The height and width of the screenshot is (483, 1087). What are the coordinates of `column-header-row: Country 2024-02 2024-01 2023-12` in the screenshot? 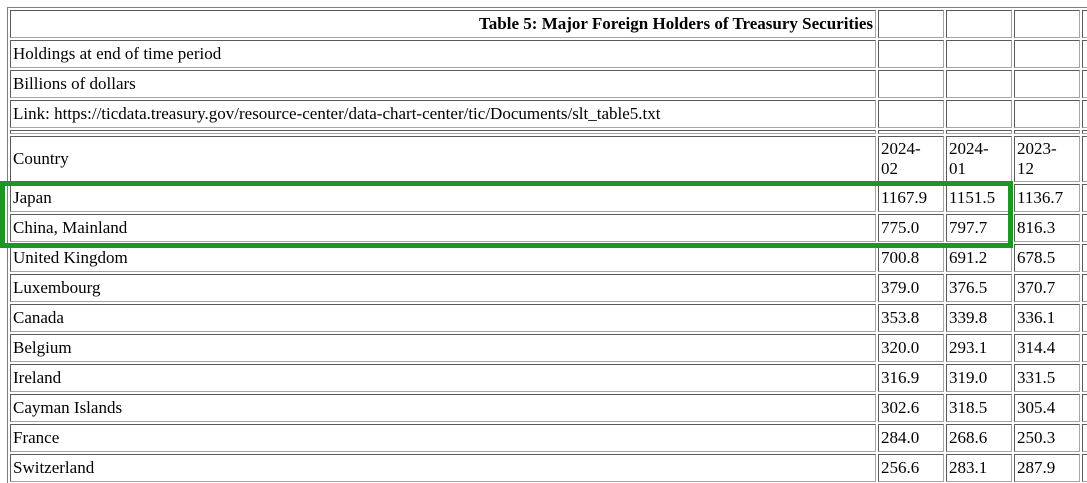 It's located at (548, 159).